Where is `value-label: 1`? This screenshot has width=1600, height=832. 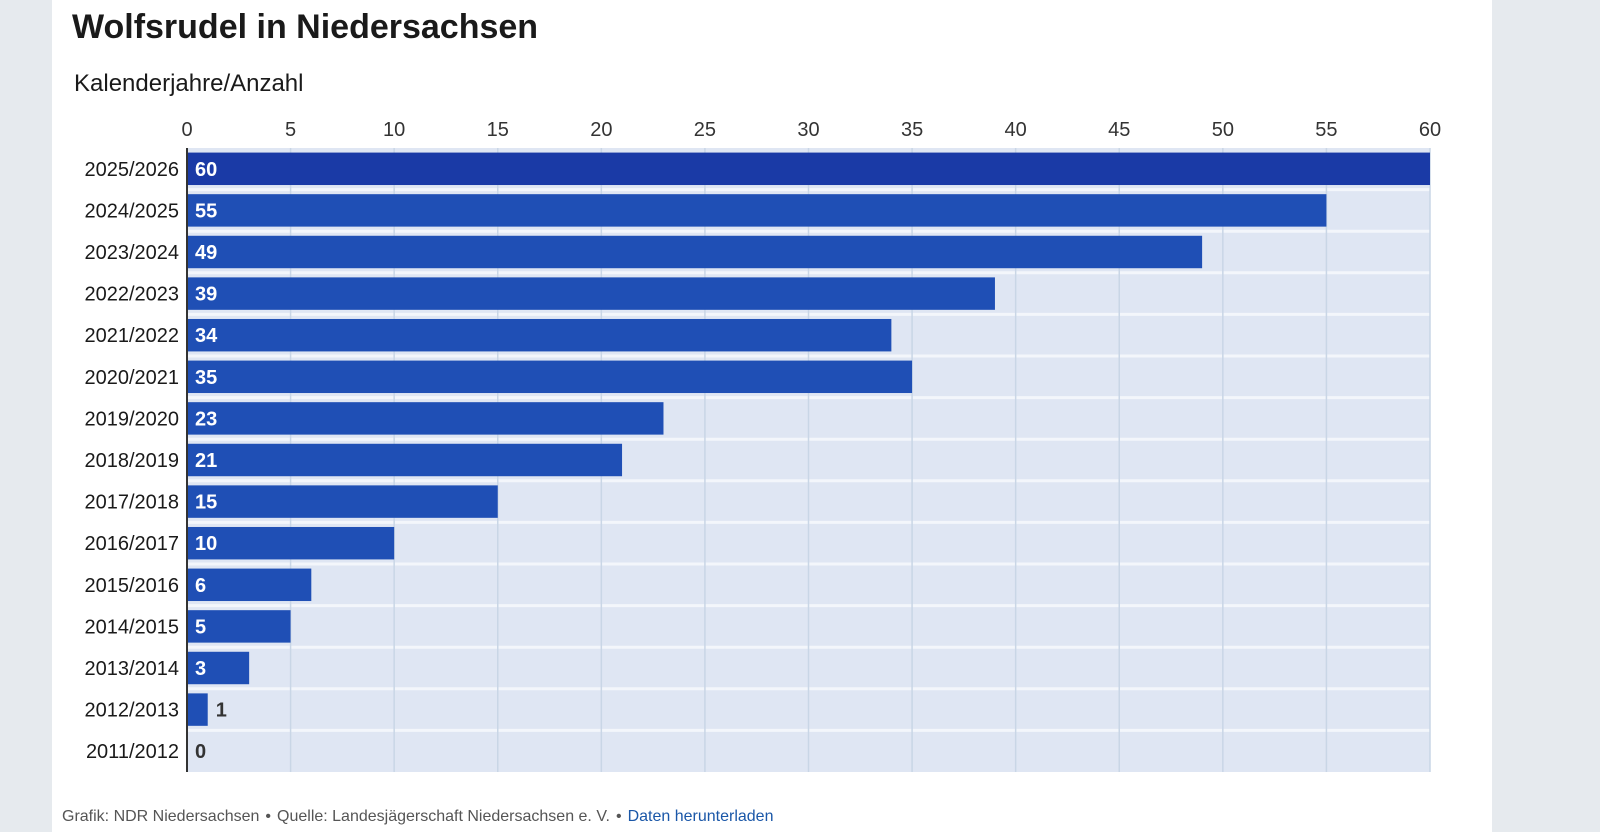
value-label: 1 is located at coordinates (221, 711).